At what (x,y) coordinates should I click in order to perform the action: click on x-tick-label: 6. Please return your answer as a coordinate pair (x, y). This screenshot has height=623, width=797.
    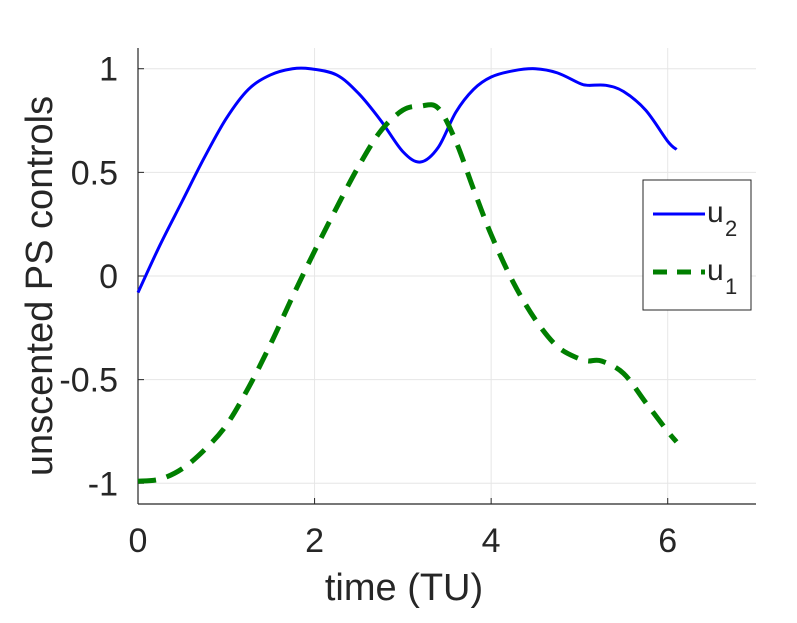
    Looking at the image, I should click on (667, 541).